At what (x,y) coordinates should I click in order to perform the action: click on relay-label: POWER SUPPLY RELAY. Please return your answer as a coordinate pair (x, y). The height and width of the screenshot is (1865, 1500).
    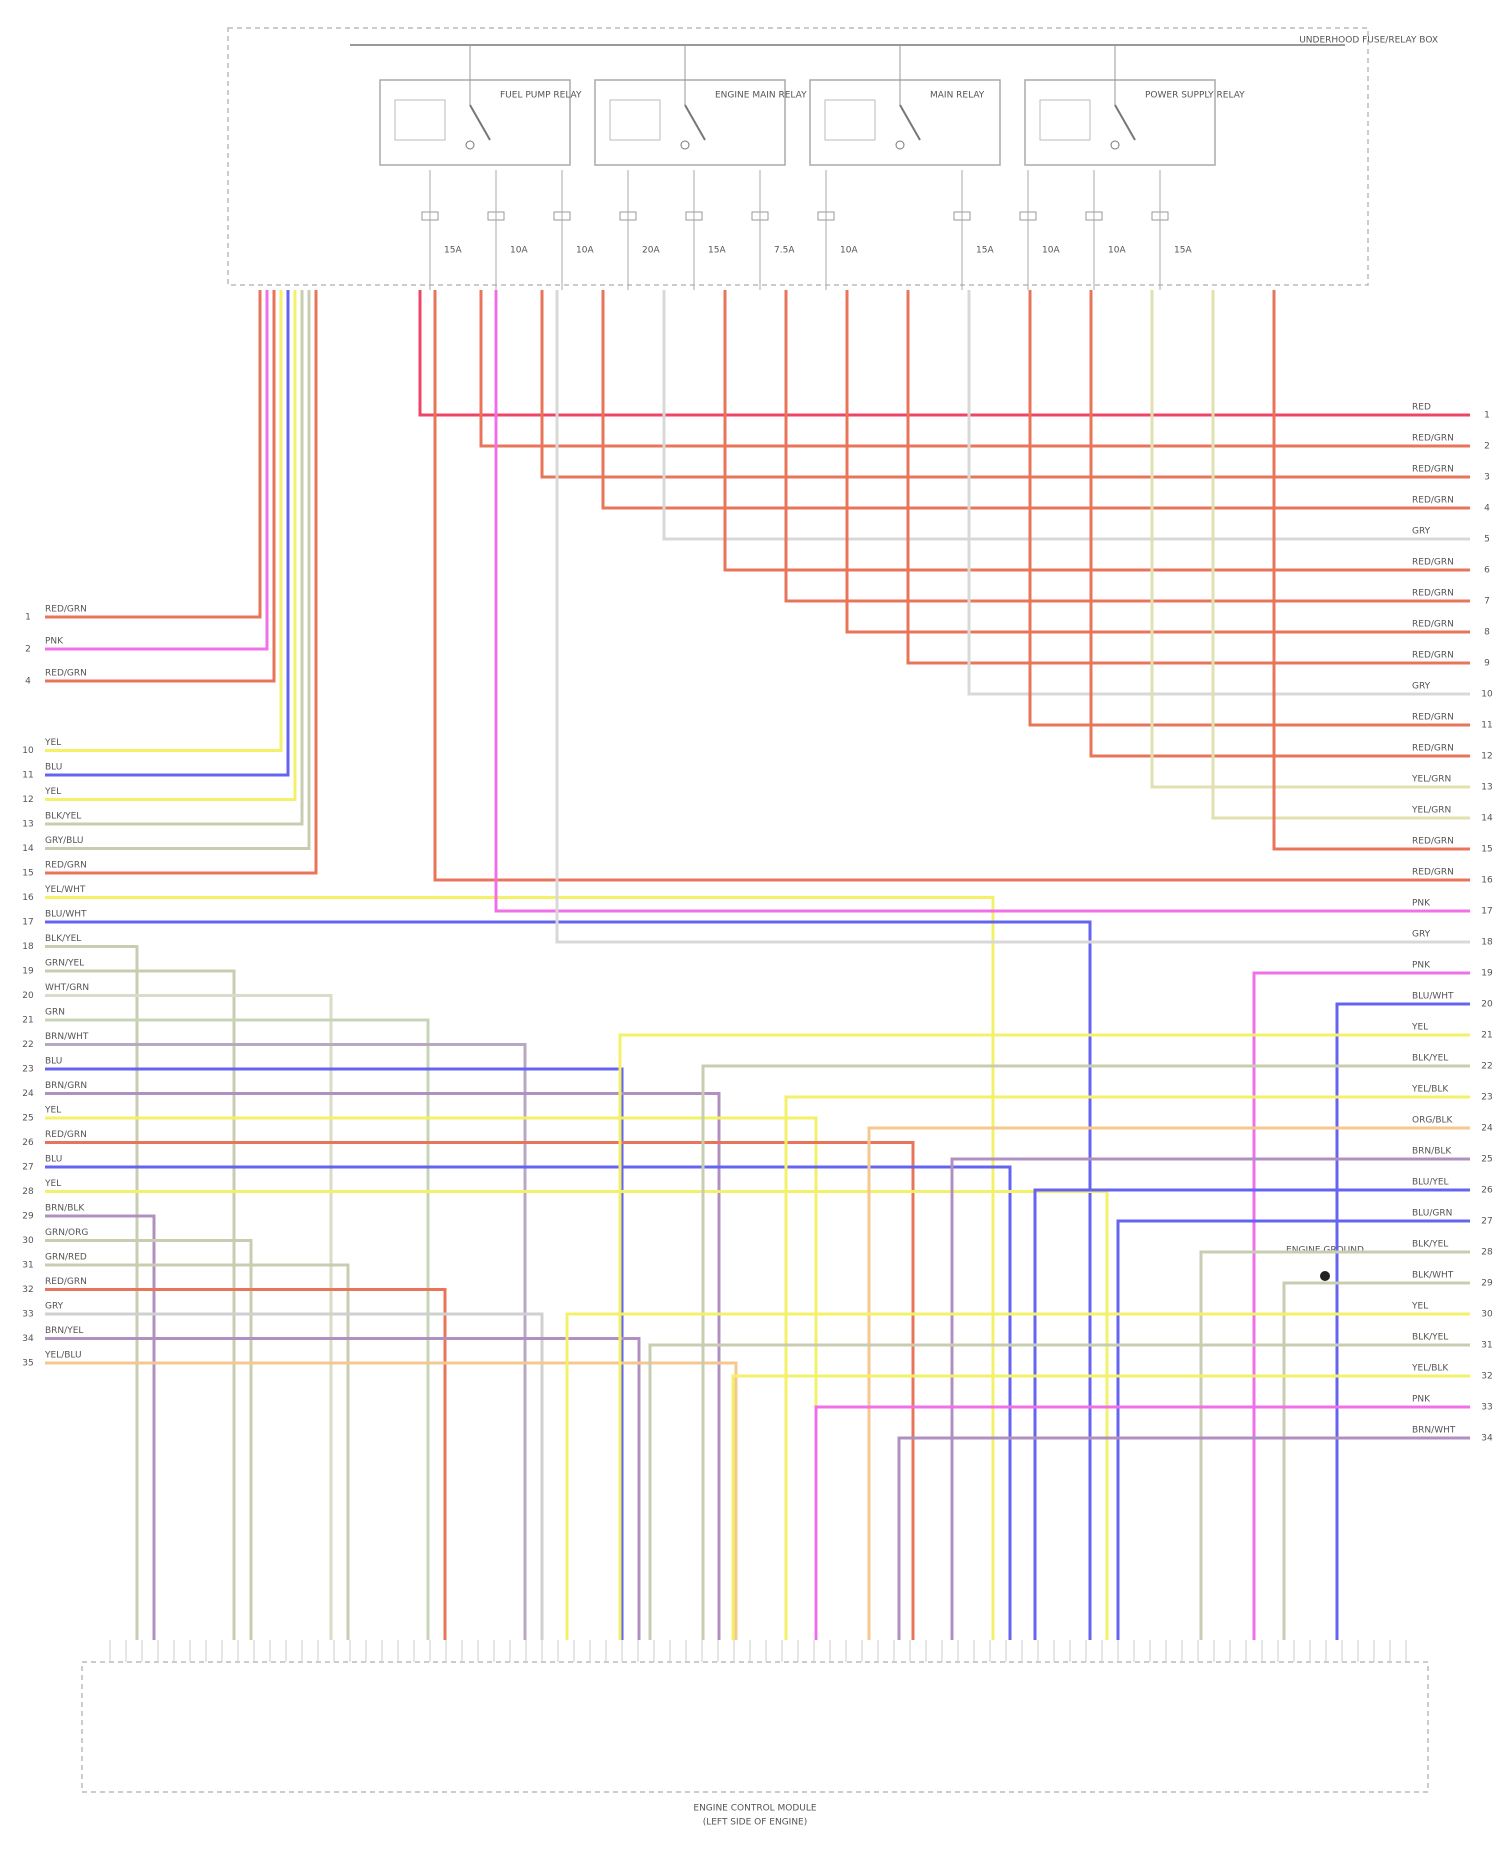
    Looking at the image, I should click on (1195, 96).